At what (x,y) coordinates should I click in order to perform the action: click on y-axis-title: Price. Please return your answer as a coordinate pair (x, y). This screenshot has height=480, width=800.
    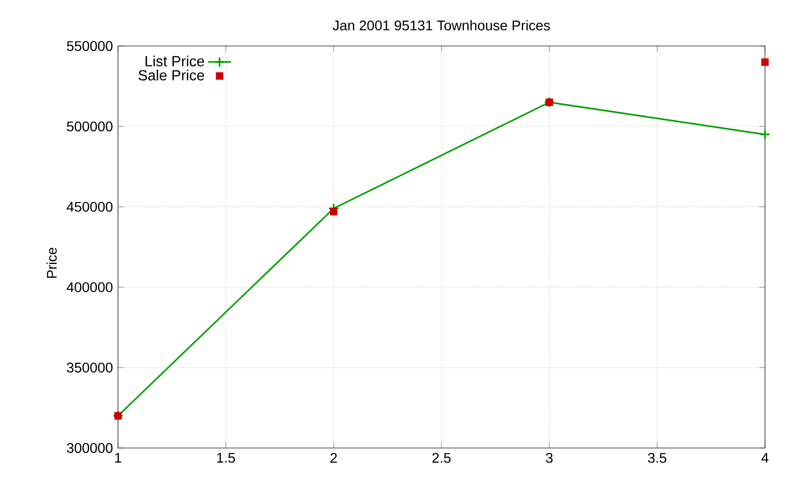
    Looking at the image, I should click on (51, 263).